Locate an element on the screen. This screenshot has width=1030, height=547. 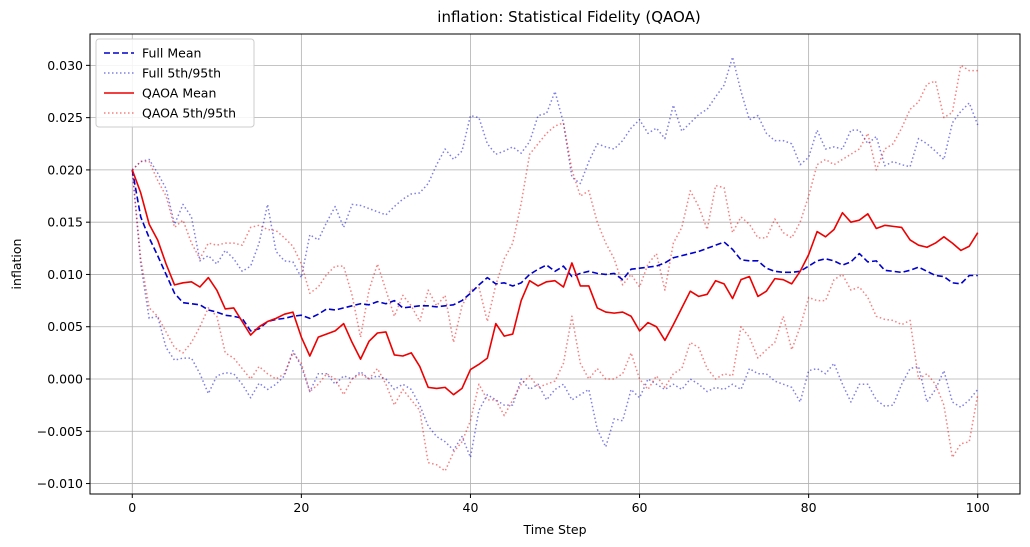
x-tick-label: 0 is located at coordinates (132, 507).